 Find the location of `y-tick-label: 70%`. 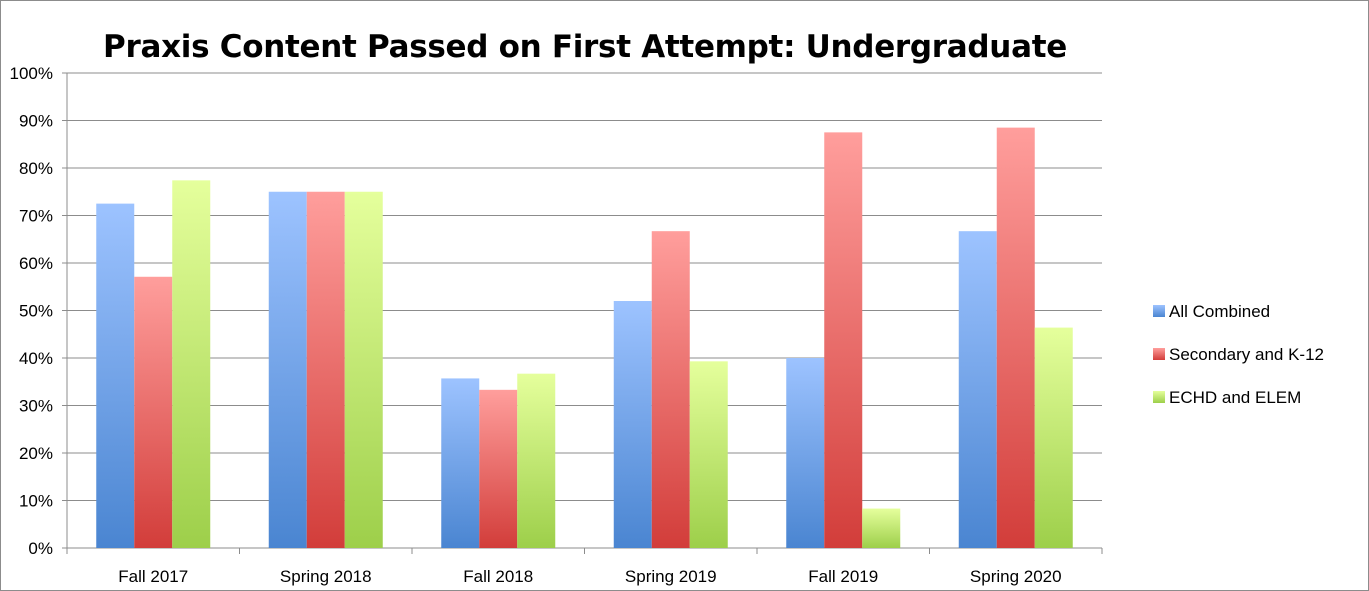

y-tick-label: 70% is located at coordinates (36, 216).